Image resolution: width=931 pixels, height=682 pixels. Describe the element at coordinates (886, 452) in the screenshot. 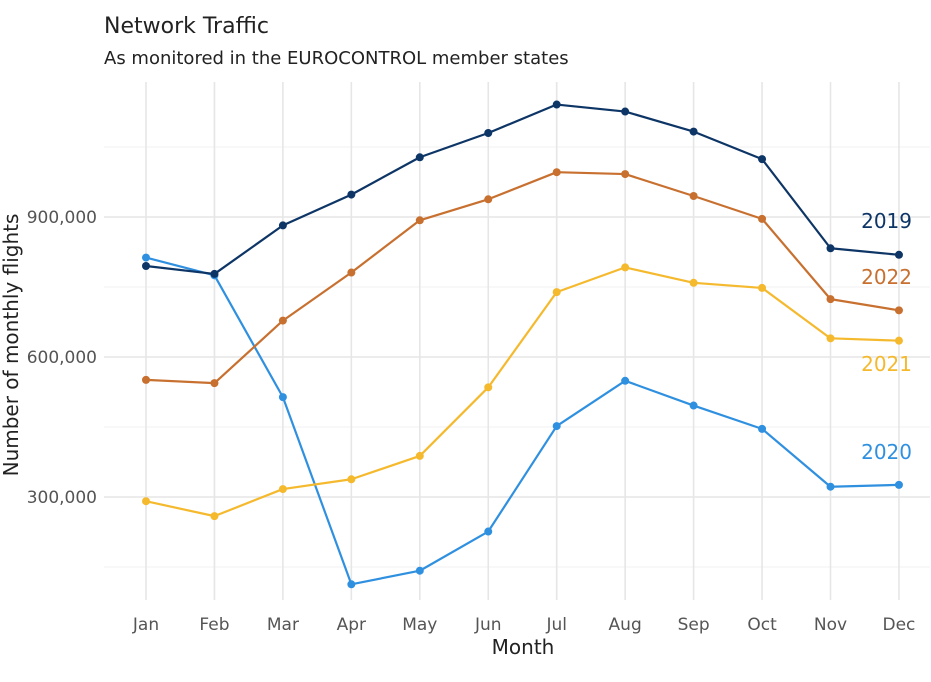

I see `series-label-2020: 2020` at that location.